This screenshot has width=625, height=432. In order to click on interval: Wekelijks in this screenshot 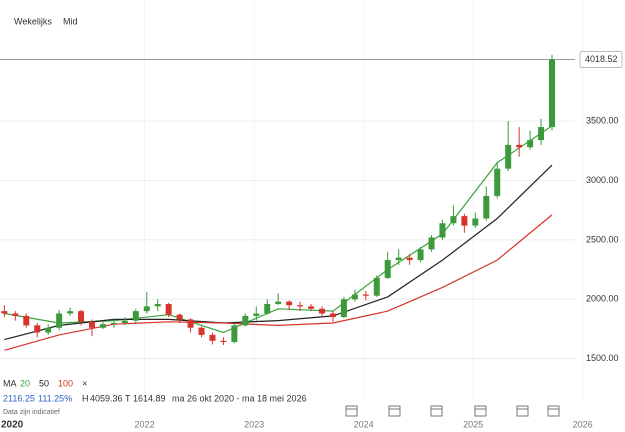, I will do `click(33, 21)`.